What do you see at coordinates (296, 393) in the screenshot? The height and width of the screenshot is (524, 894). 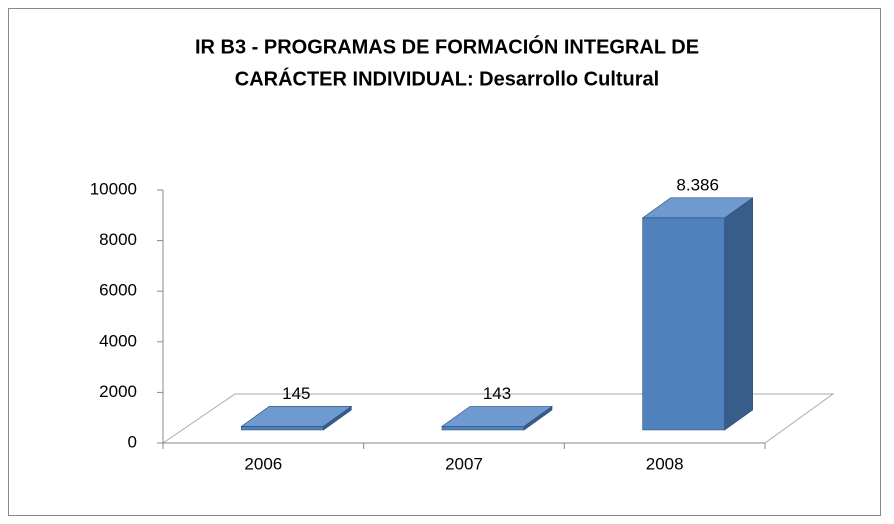 I see `data-label: 145` at bounding box center [296, 393].